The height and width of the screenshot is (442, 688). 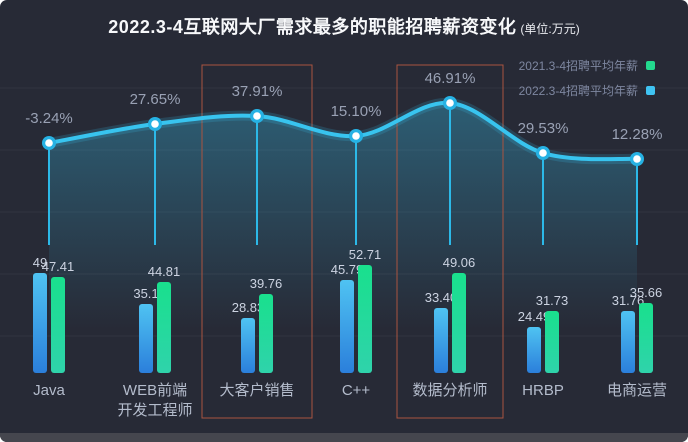 What do you see at coordinates (356, 111) in the screenshot?
I see `line-value-label-4: 15.10%` at bounding box center [356, 111].